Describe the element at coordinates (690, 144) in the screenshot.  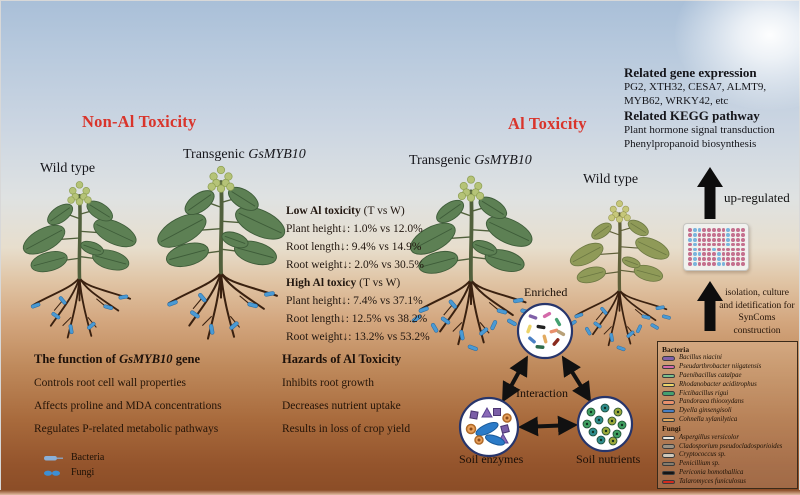
I see `kegg-pathway-line: Phenylpropanoid biosynthesis` at that location.